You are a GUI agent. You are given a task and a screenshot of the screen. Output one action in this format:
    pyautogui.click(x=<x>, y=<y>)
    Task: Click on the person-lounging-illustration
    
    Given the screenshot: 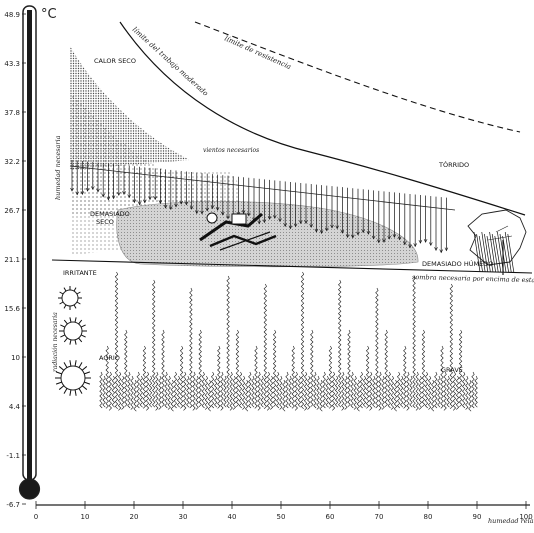 What is the action you would take?
    pyautogui.click(x=238, y=231)
    